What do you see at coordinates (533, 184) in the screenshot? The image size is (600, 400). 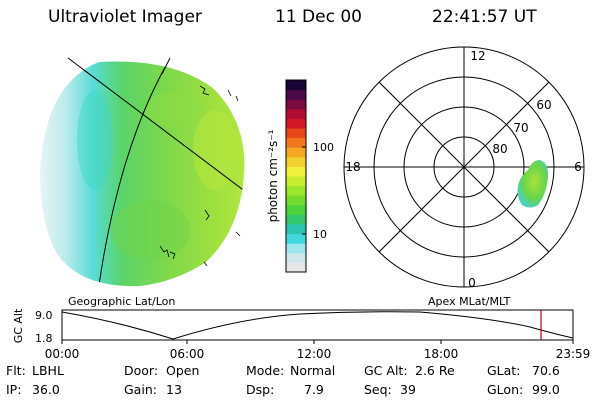 I see `aurora-emission` at bounding box center [533, 184].